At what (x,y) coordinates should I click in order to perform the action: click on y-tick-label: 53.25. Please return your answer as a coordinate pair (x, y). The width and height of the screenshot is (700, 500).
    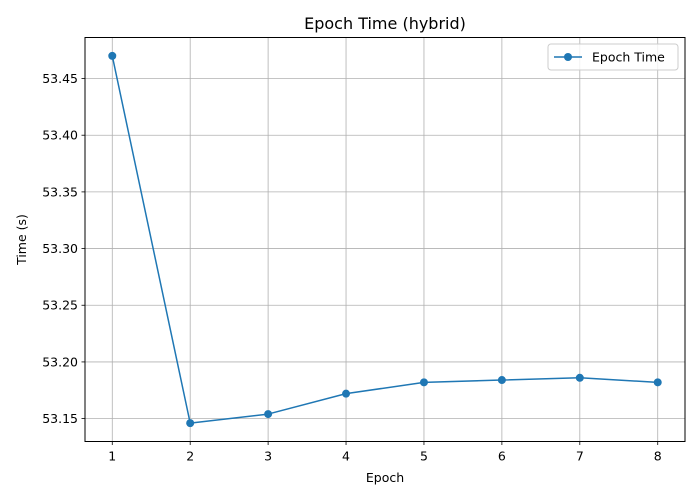
    Looking at the image, I should click on (60, 305).